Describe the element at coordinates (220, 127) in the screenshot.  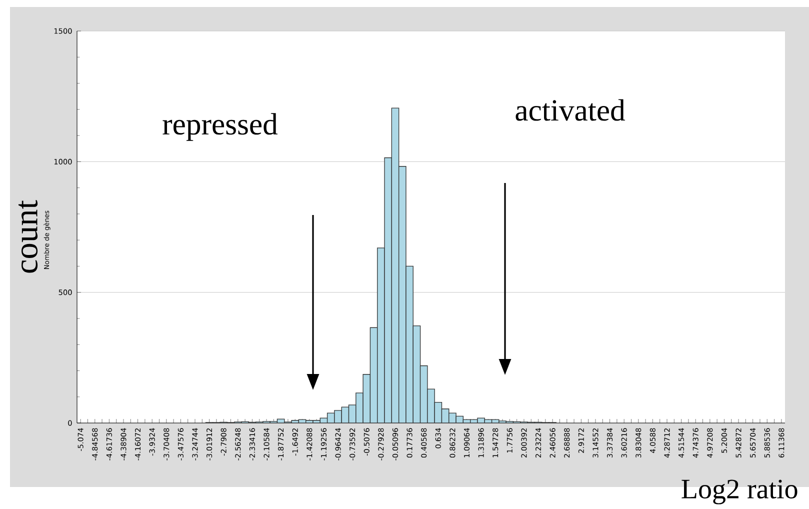
I see `annotation: repressed` at that location.